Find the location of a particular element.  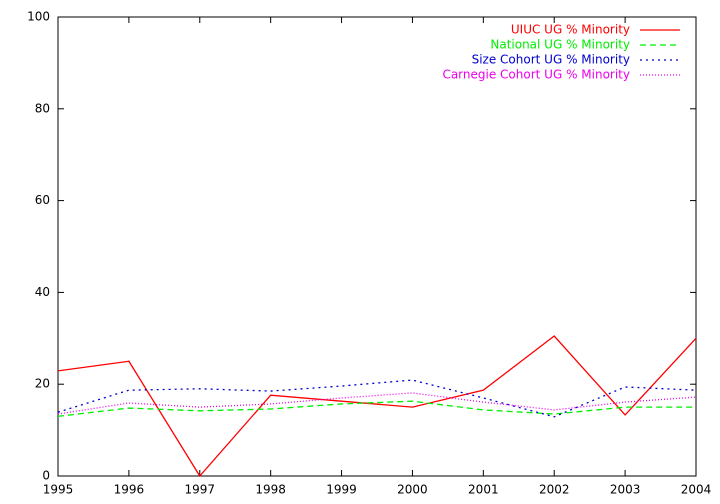

x-tick-label: 1999 is located at coordinates (341, 490).